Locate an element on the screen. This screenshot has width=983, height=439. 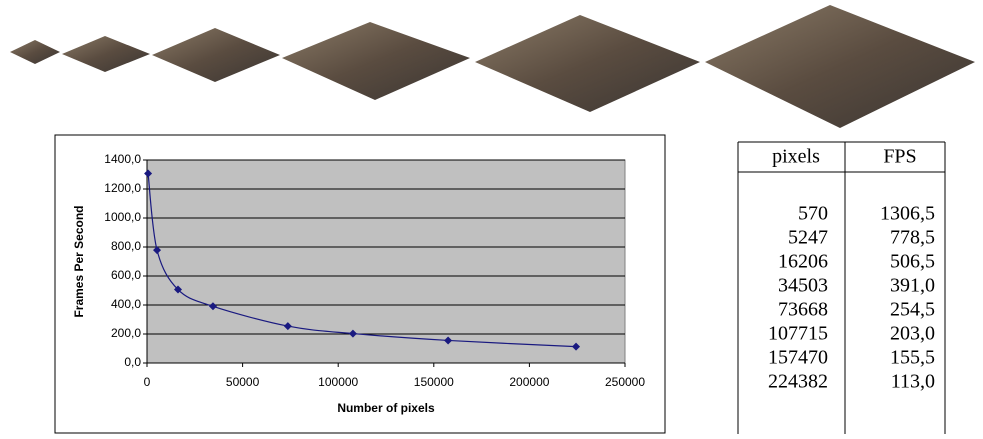
table-cell: 254,5 is located at coordinates (912, 310).